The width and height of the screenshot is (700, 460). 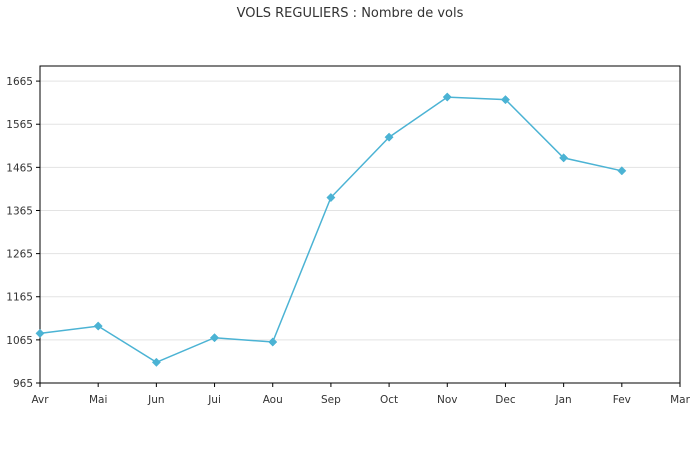 I want to click on y-tick-label: 1065, so click(x=19, y=341).